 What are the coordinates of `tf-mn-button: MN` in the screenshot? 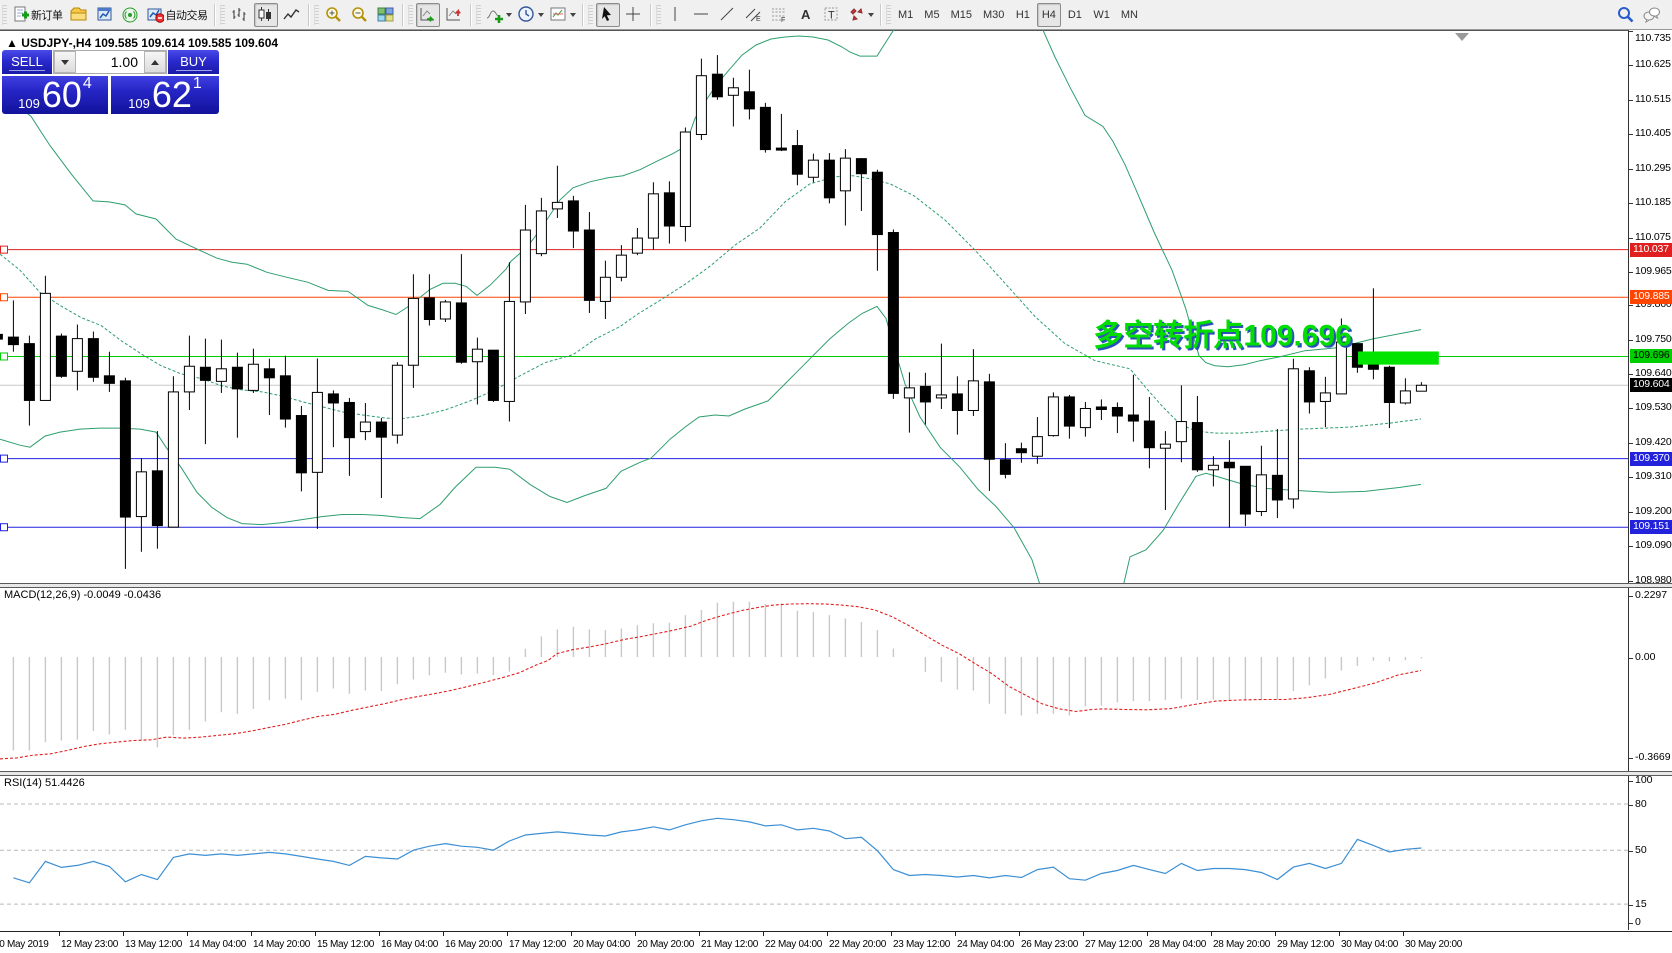 It's located at (1129, 14).